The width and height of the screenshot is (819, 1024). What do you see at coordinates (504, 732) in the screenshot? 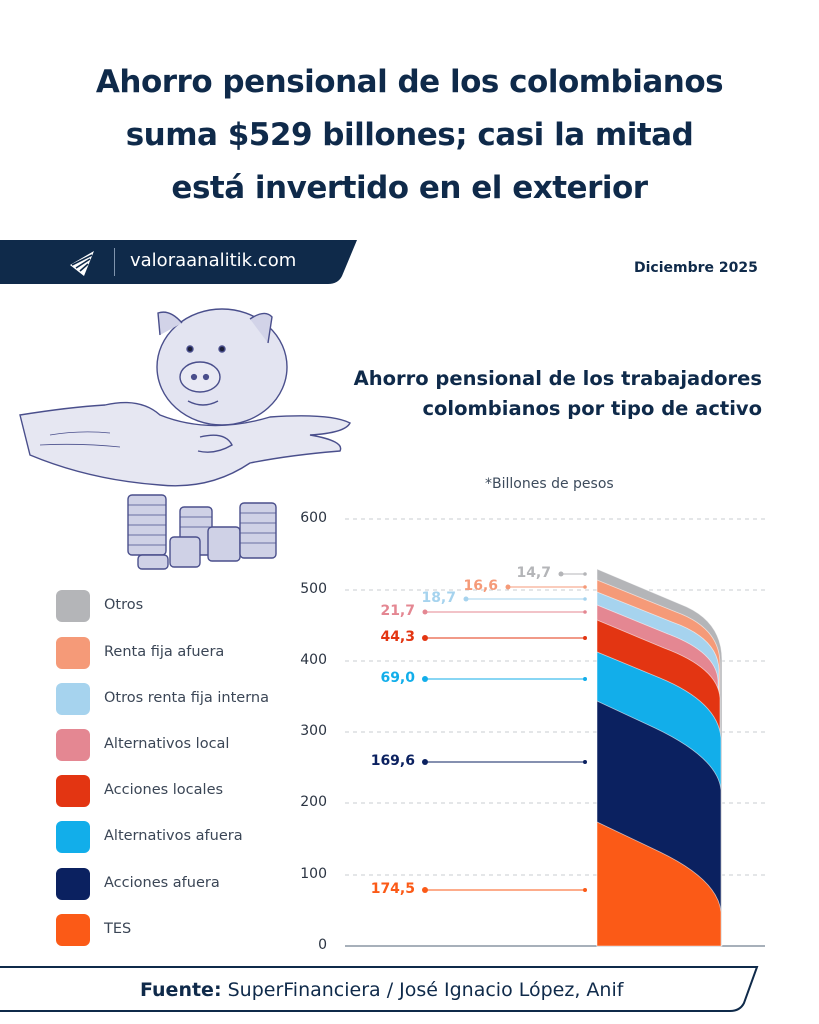
I see `value-connectors` at bounding box center [504, 732].